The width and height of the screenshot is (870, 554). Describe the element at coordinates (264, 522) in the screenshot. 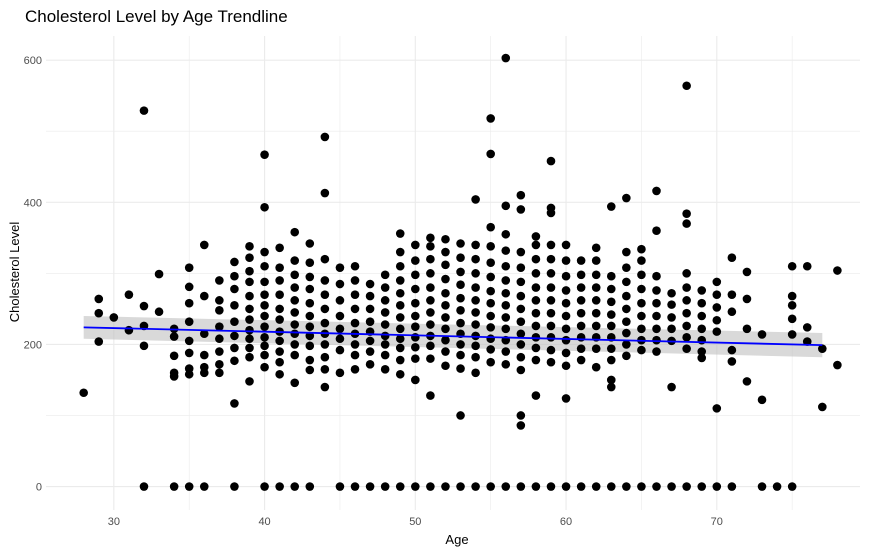

I see `x-tick-label: 40` at that location.